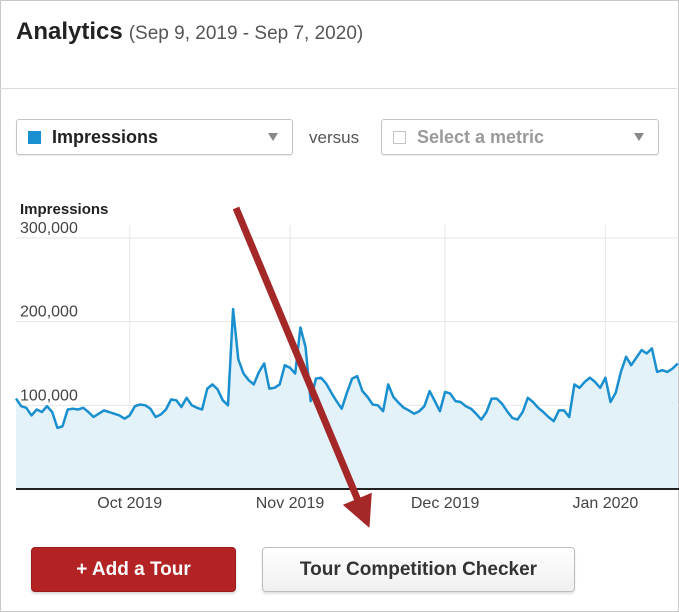 The width and height of the screenshot is (679, 612). What do you see at coordinates (49, 228) in the screenshot?
I see `y-tick-label: 300,000` at bounding box center [49, 228].